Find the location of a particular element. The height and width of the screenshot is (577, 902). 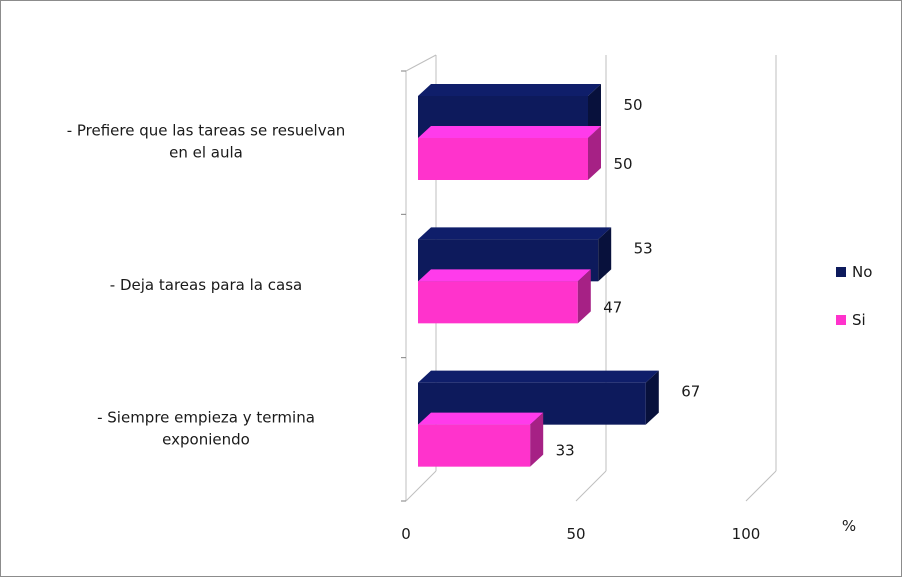

value-label-no-0: 50 is located at coordinates (632, 105).